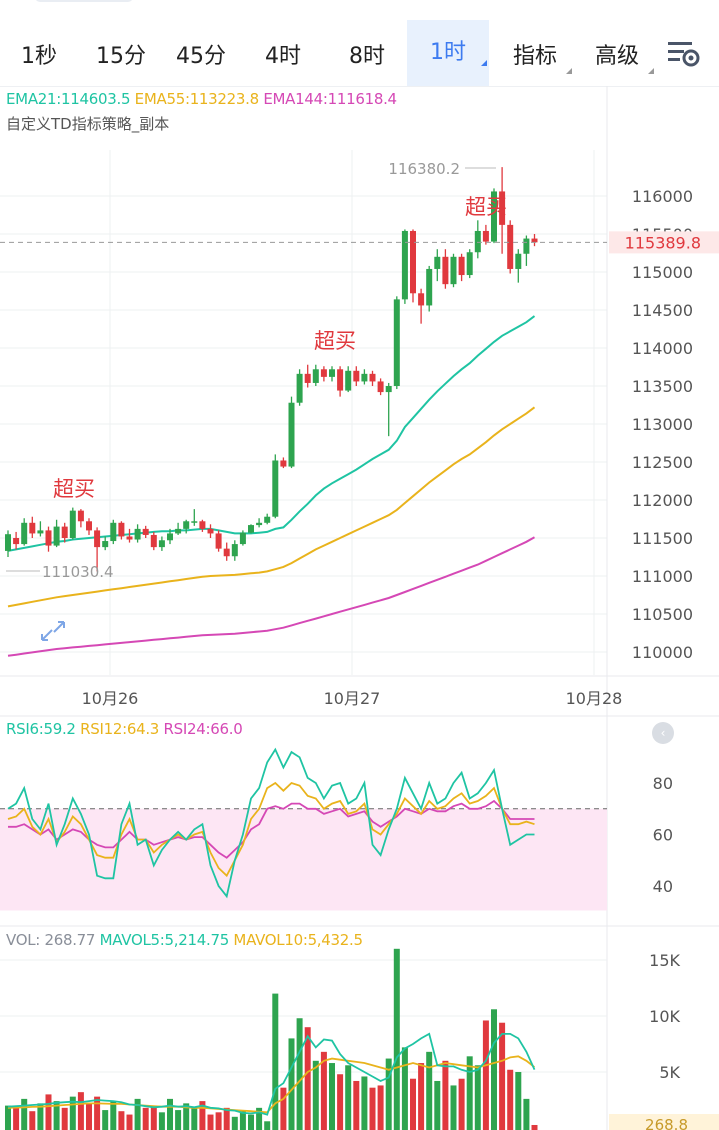 The width and height of the screenshot is (719, 1130). Describe the element at coordinates (283, 55) in the screenshot. I see `tab-3: 4时` at that location.